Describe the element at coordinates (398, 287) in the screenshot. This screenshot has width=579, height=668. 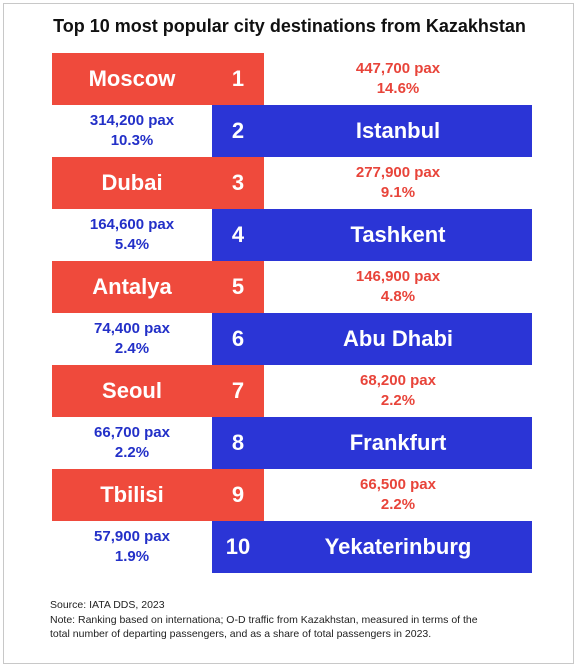
I see `passenger-stat: 146,900 pax 4.8%` at that location.